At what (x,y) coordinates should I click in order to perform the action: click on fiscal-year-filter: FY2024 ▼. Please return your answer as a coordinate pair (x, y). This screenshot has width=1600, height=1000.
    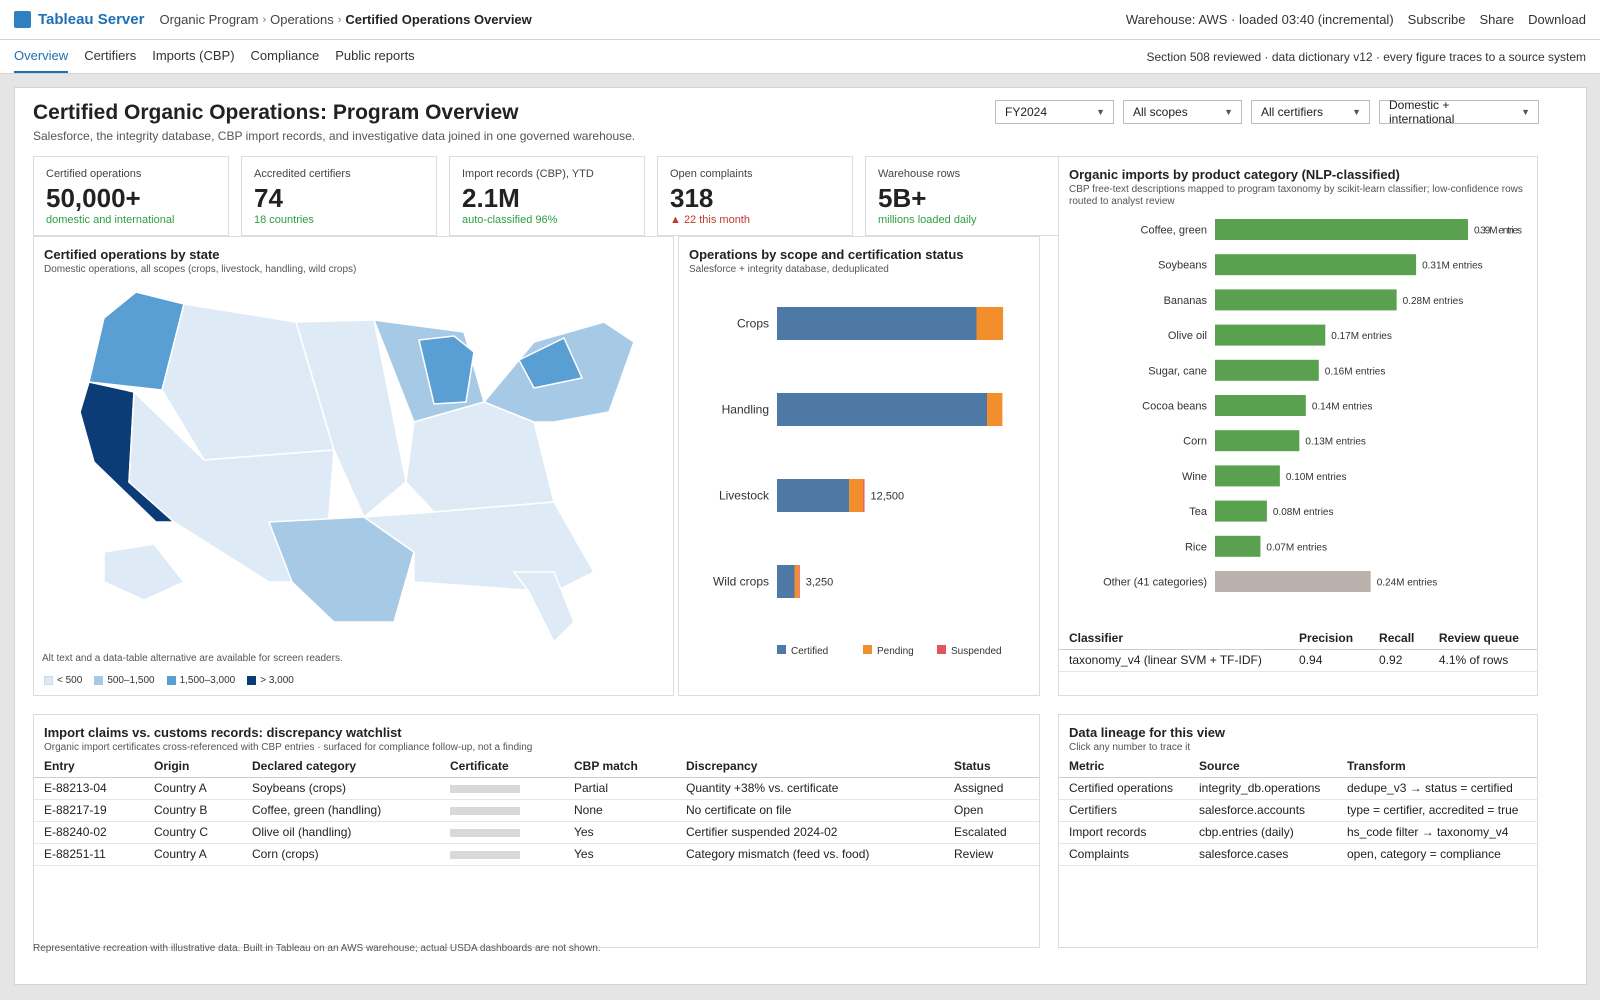
    Looking at the image, I should click on (1054, 112).